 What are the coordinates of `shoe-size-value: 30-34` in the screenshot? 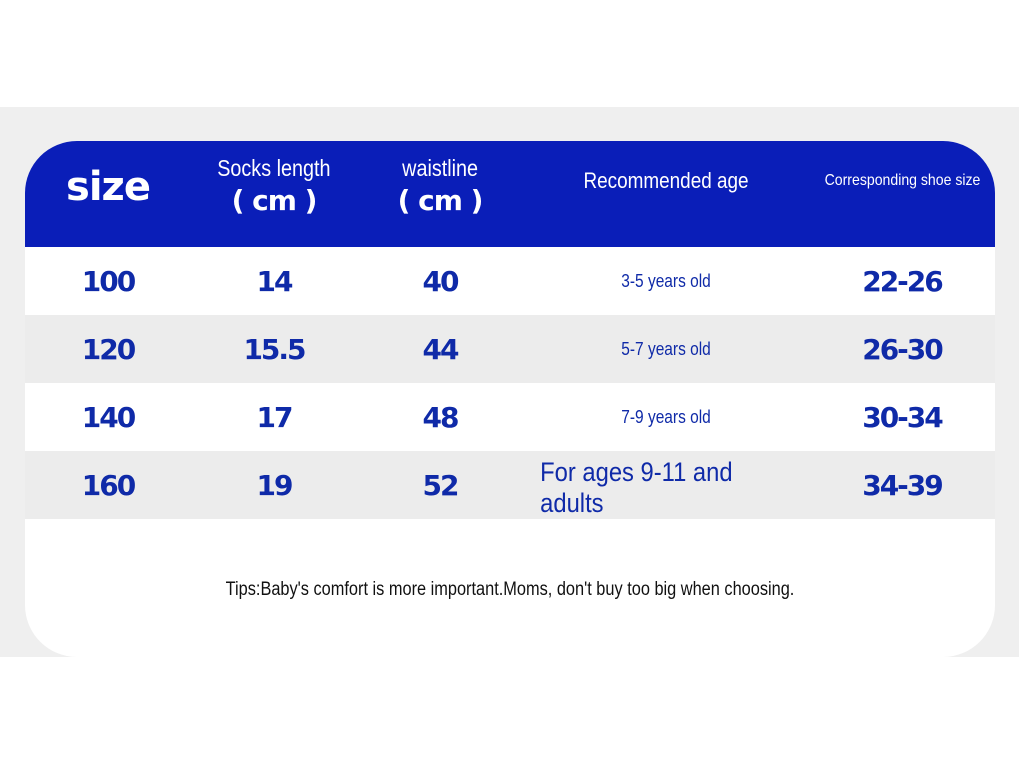 It's located at (903, 417).